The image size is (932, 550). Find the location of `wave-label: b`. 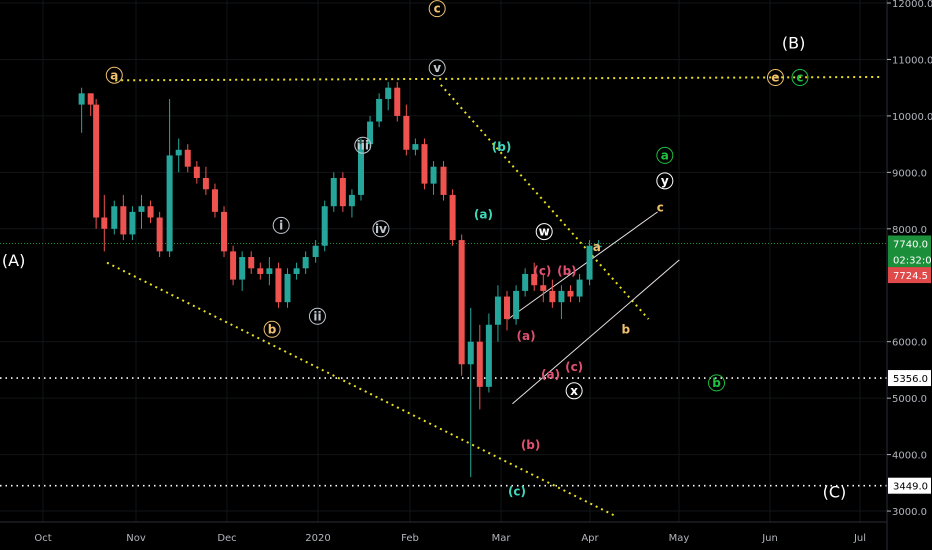

wave-label: b is located at coordinates (717, 383).